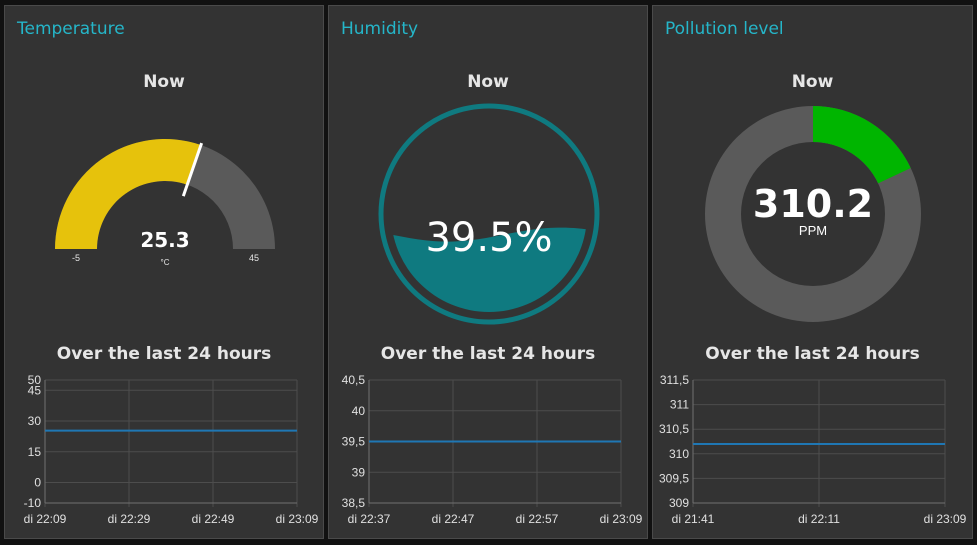  Describe the element at coordinates (354, 503) in the screenshot. I see `humidity-chart-y-tick-label: 38,5` at that location.